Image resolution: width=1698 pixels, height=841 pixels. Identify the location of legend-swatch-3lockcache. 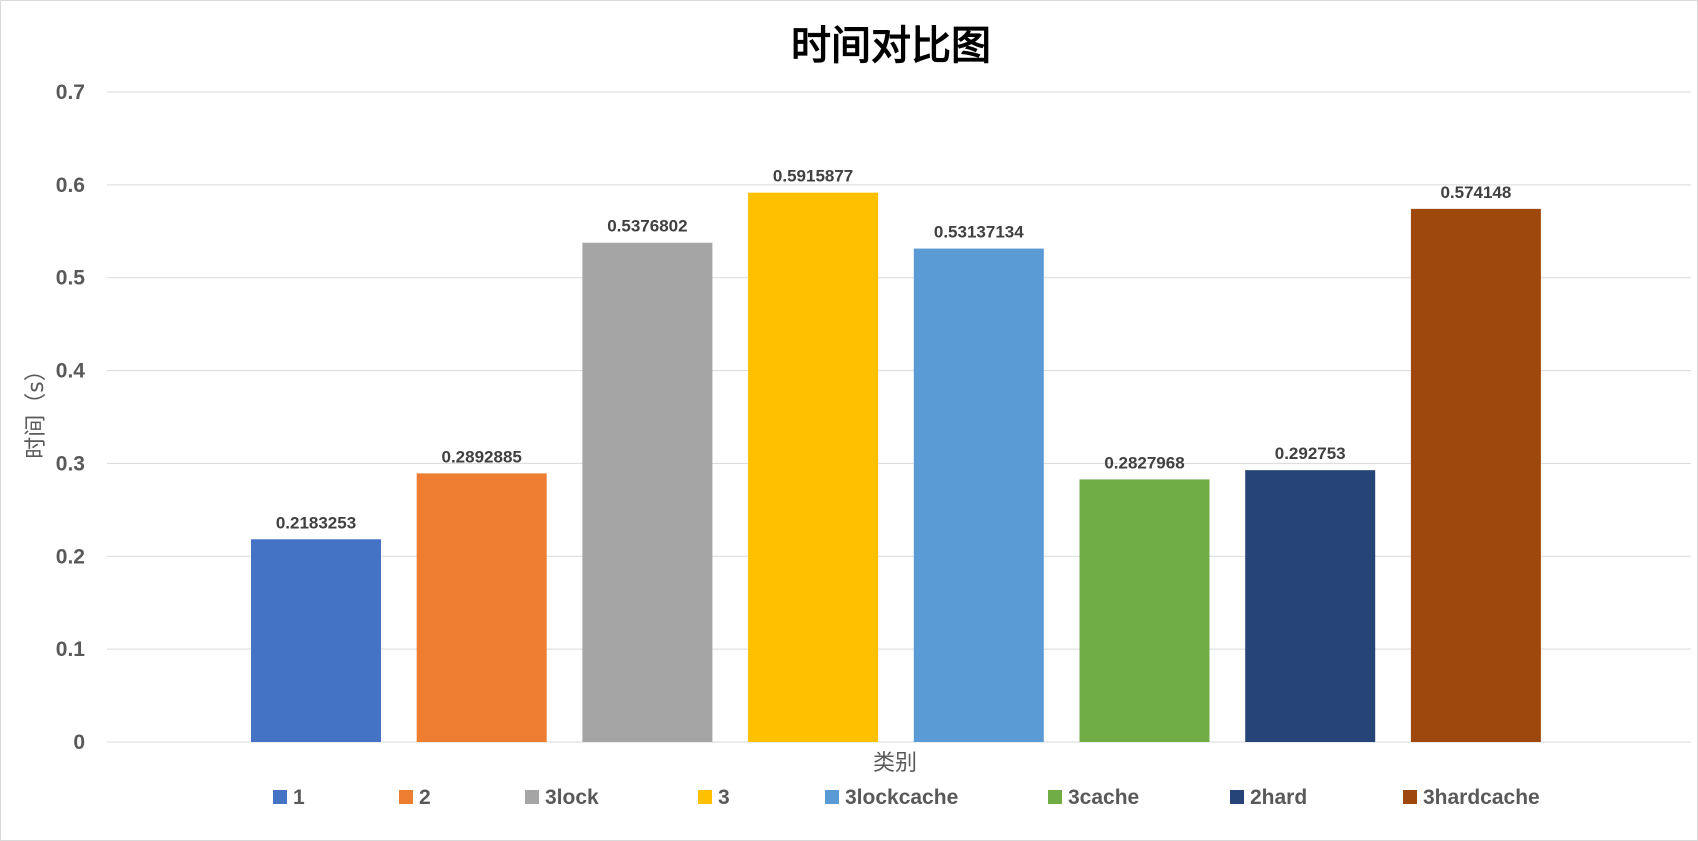
(832, 797).